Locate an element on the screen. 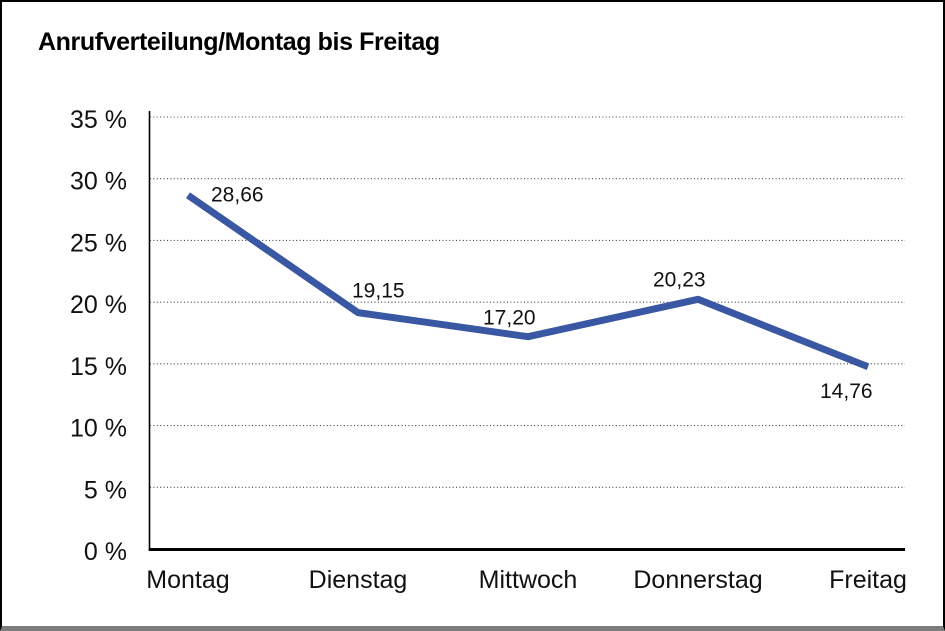  chart-title: Anrufverteilung/Montag bis Freitag is located at coordinates (239, 42).